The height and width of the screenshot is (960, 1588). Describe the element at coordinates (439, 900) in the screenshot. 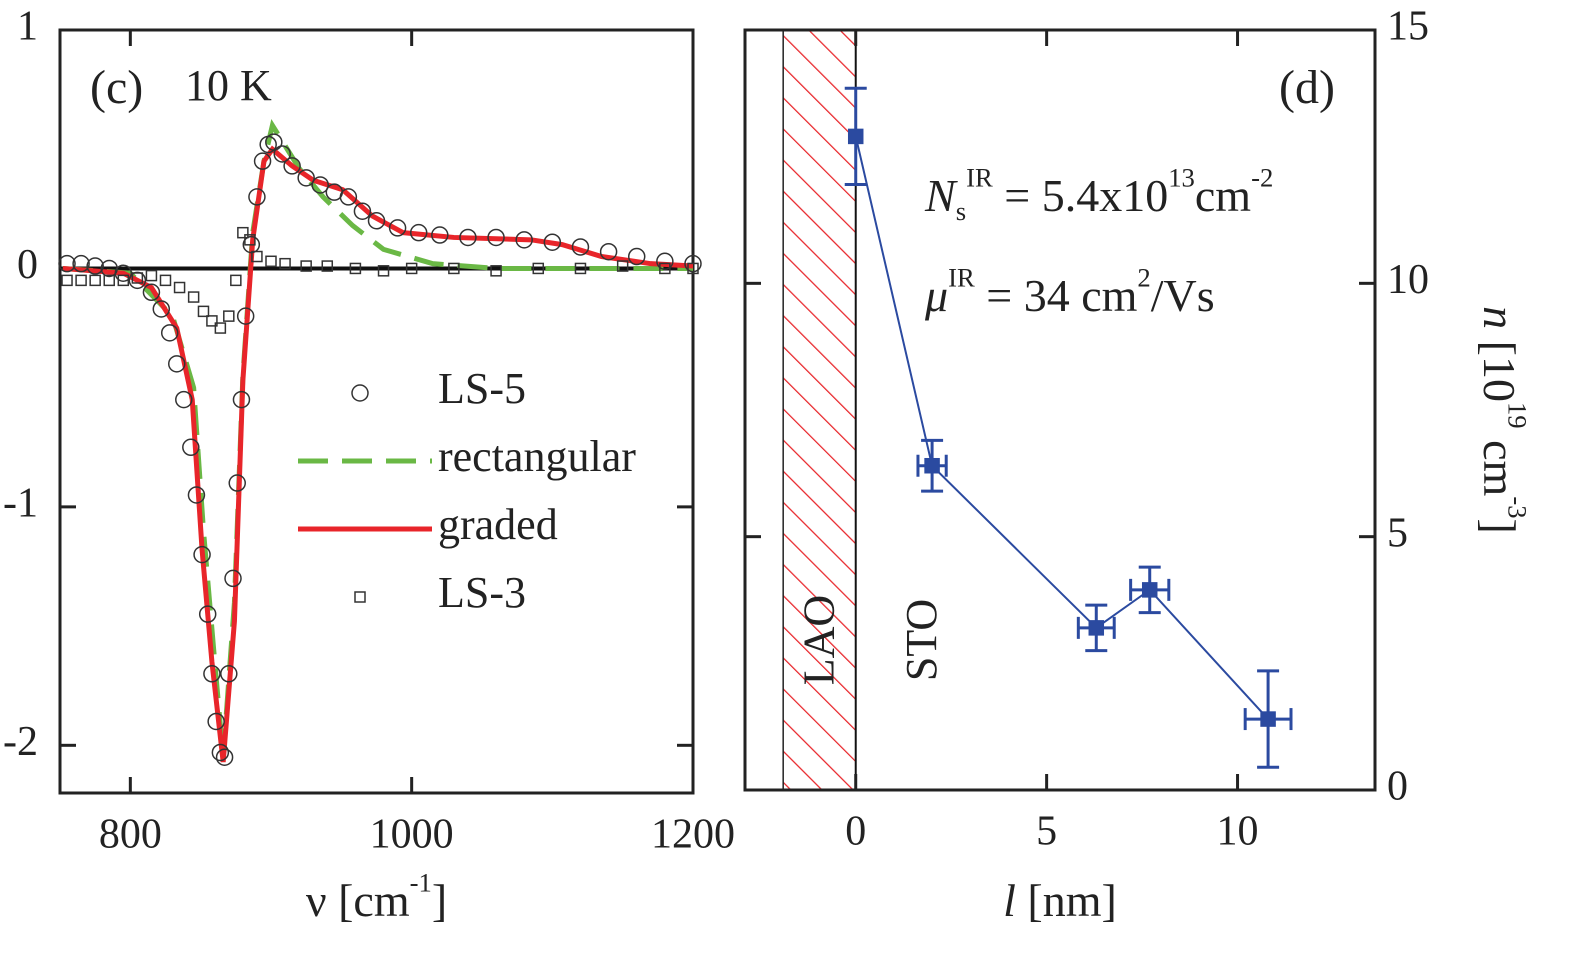

I see `x-axis-label-part: ]` at that location.